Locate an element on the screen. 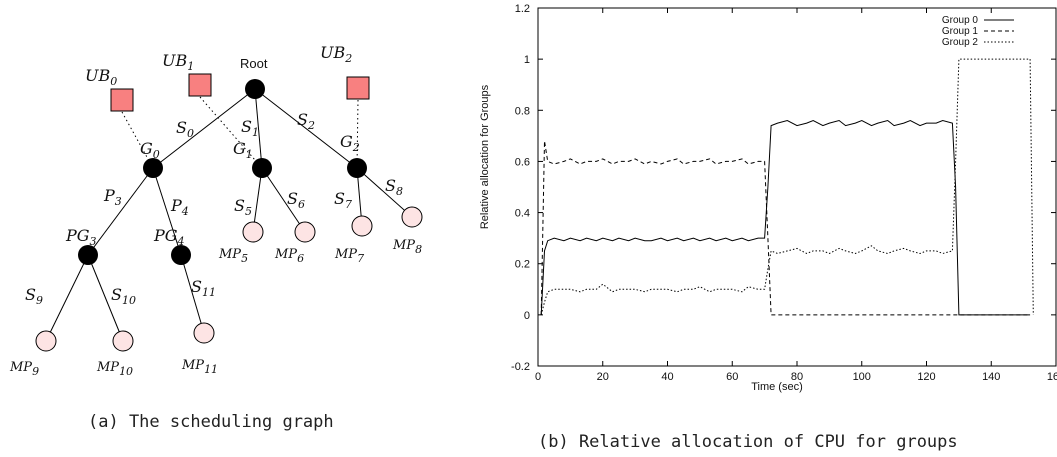 This screenshot has width=1057, height=457. node-label: MP10 is located at coordinates (114, 369).